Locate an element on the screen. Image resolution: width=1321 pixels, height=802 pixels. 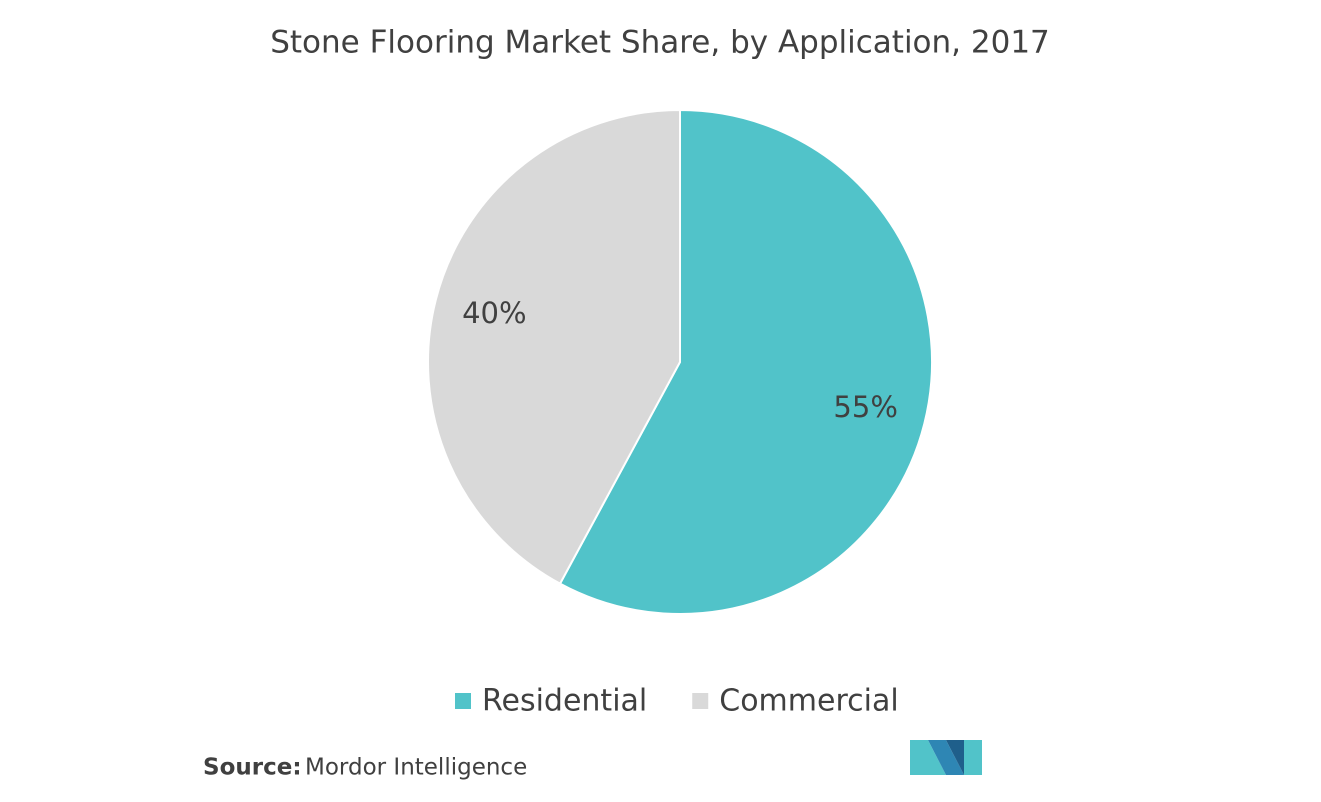
logo is located at coordinates (946, 757).